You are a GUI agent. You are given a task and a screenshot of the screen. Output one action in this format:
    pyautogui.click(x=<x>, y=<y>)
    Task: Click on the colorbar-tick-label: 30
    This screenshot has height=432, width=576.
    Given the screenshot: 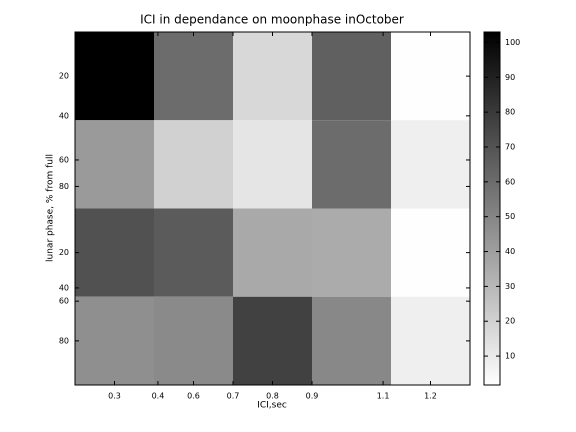 What is the action you would take?
    pyautogui.click(x=510, y=286)
    